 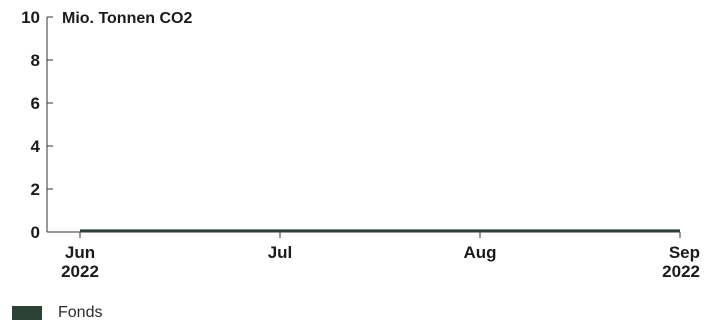 I want to click on x-tick-label: Sep, so click(x=684, y=252).